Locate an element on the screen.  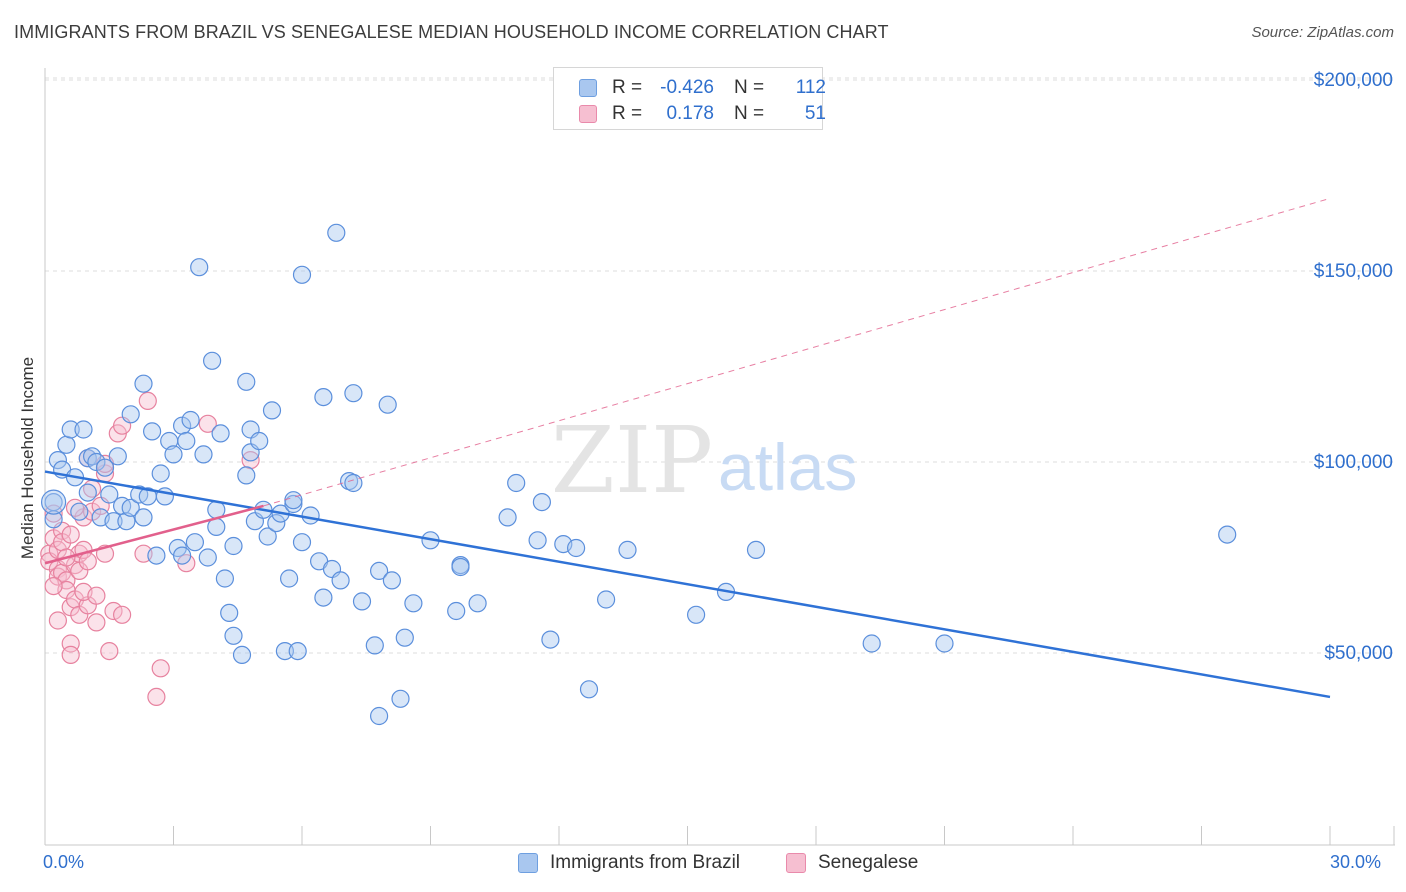
bottom-legend-label-brazil: Immigrants from Brazil is located at coordinates (645, 862).